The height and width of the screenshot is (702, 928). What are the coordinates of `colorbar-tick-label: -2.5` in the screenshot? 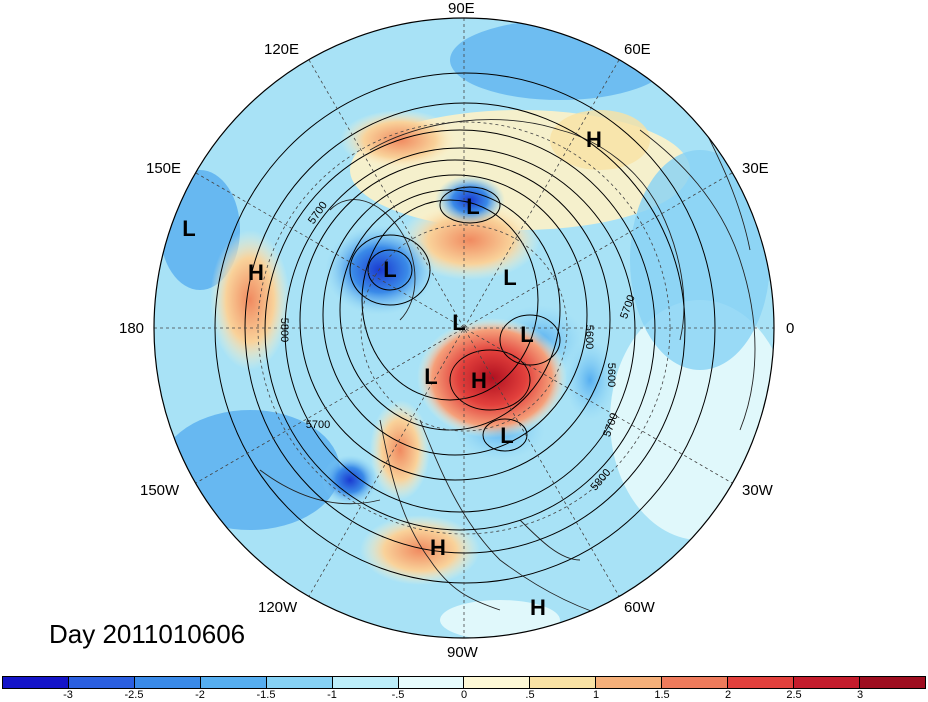 It's located at (134, 695).